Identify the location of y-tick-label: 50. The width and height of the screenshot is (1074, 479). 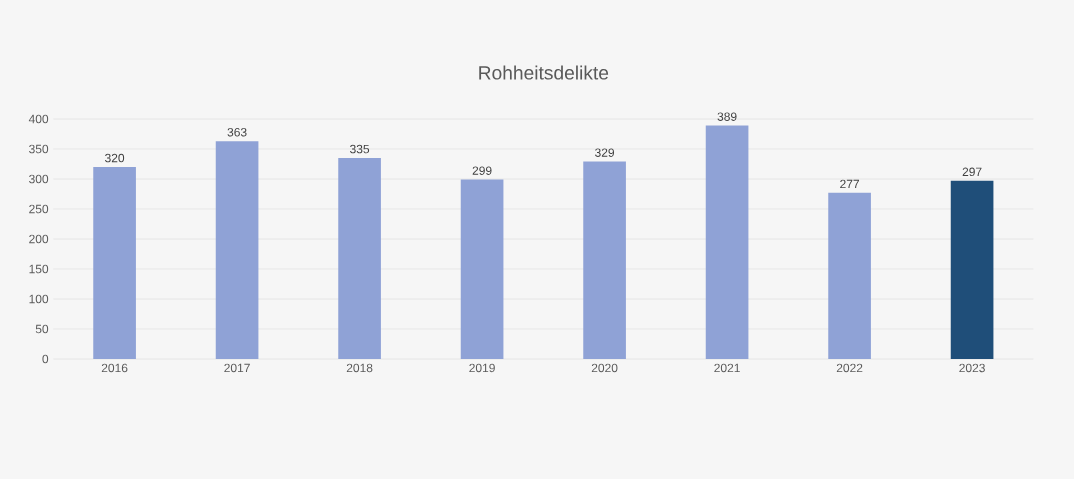
(42, 329).